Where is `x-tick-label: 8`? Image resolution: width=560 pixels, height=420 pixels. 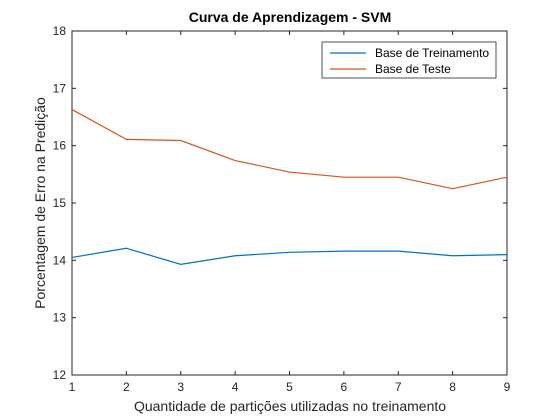 x-tick-label: 8 is located at coordinates (452, 387).